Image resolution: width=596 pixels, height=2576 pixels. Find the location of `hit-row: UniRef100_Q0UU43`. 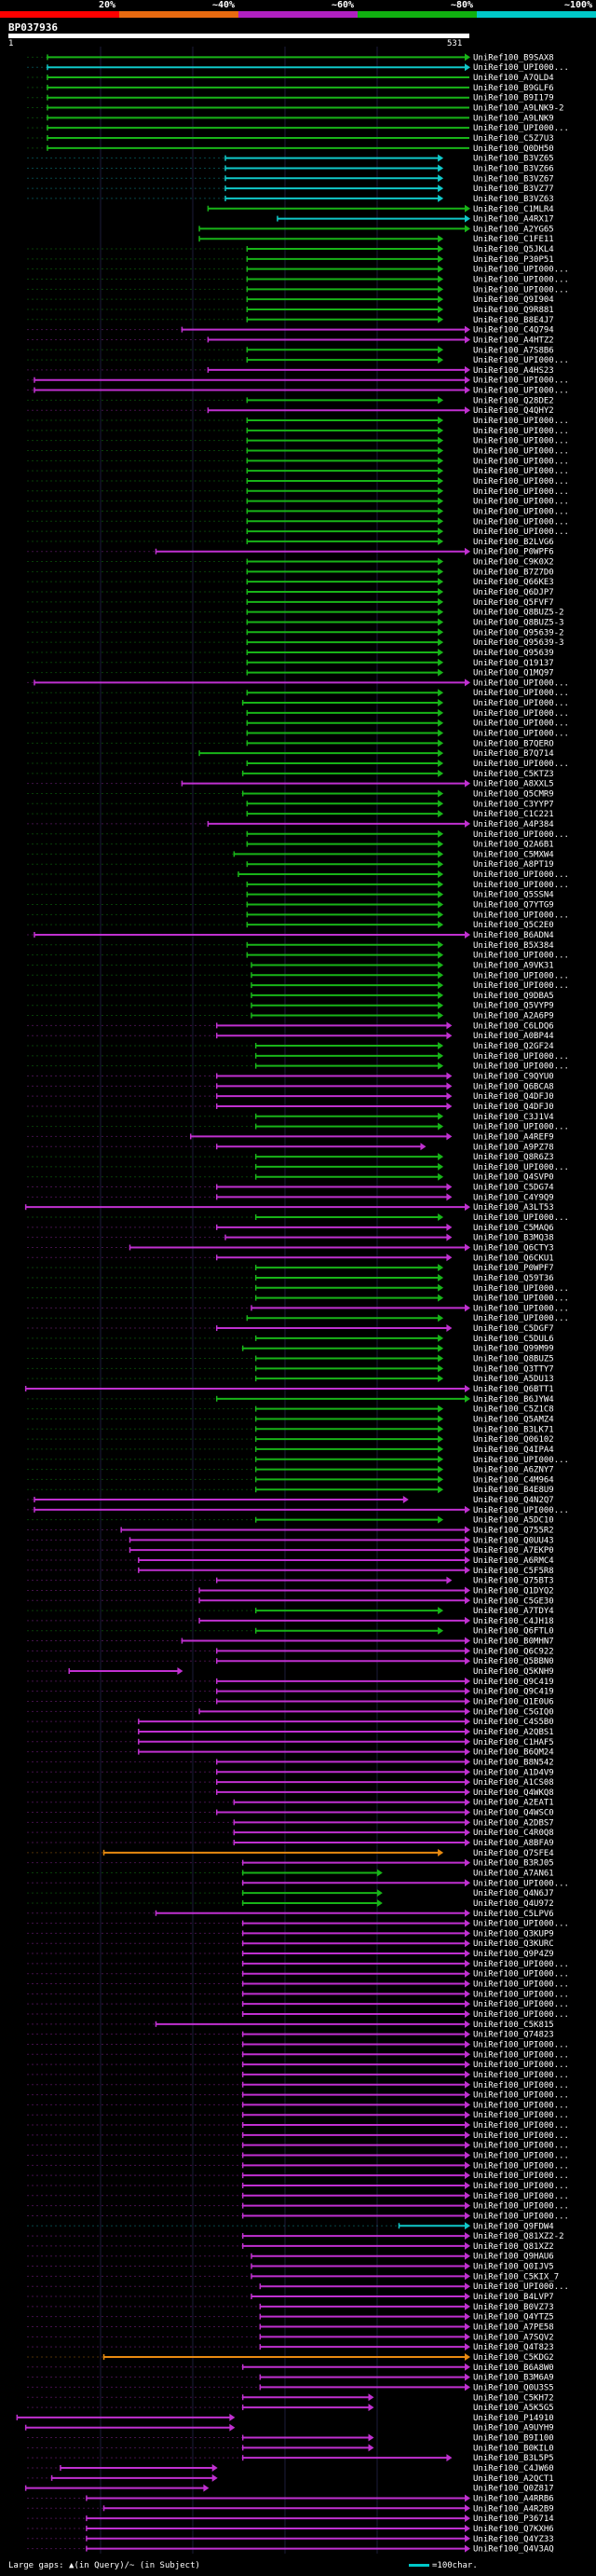

hit-row: UniRef100_Q0UU43 is located at coordinates (290, 1540).